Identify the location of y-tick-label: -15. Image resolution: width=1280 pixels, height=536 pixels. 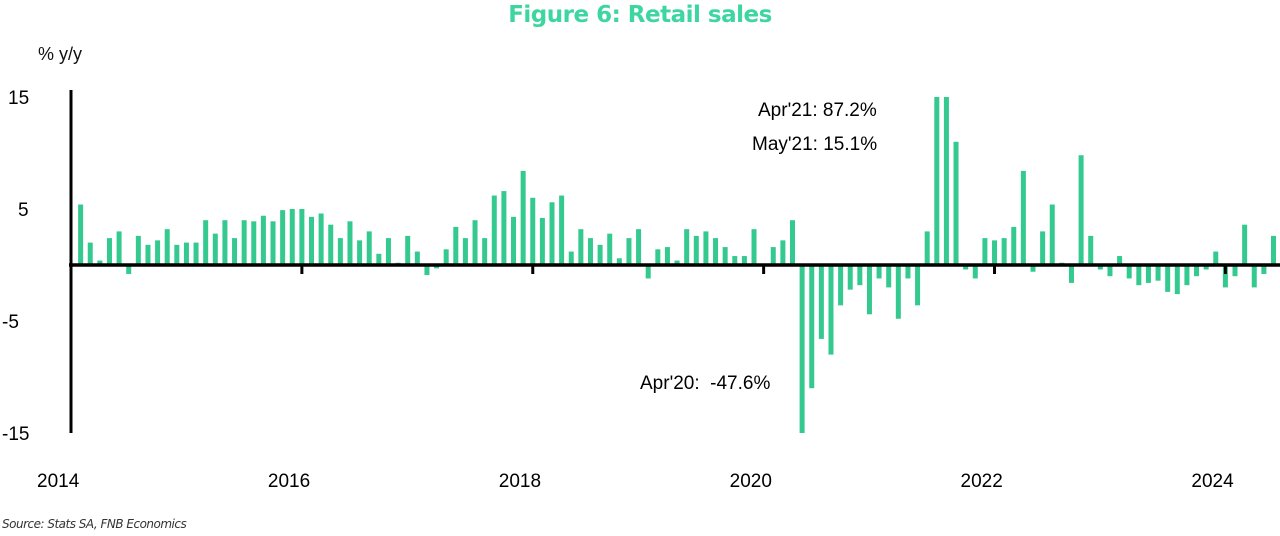
(15, 434).